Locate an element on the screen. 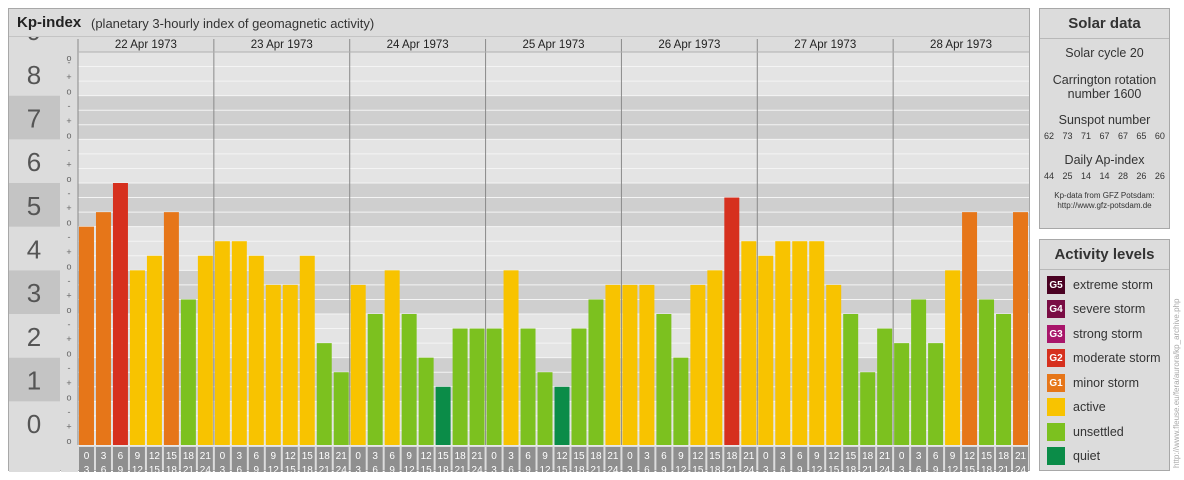 The height and width of the screenshot is (480, 1184). y-band is located at coordinates (553, 117).